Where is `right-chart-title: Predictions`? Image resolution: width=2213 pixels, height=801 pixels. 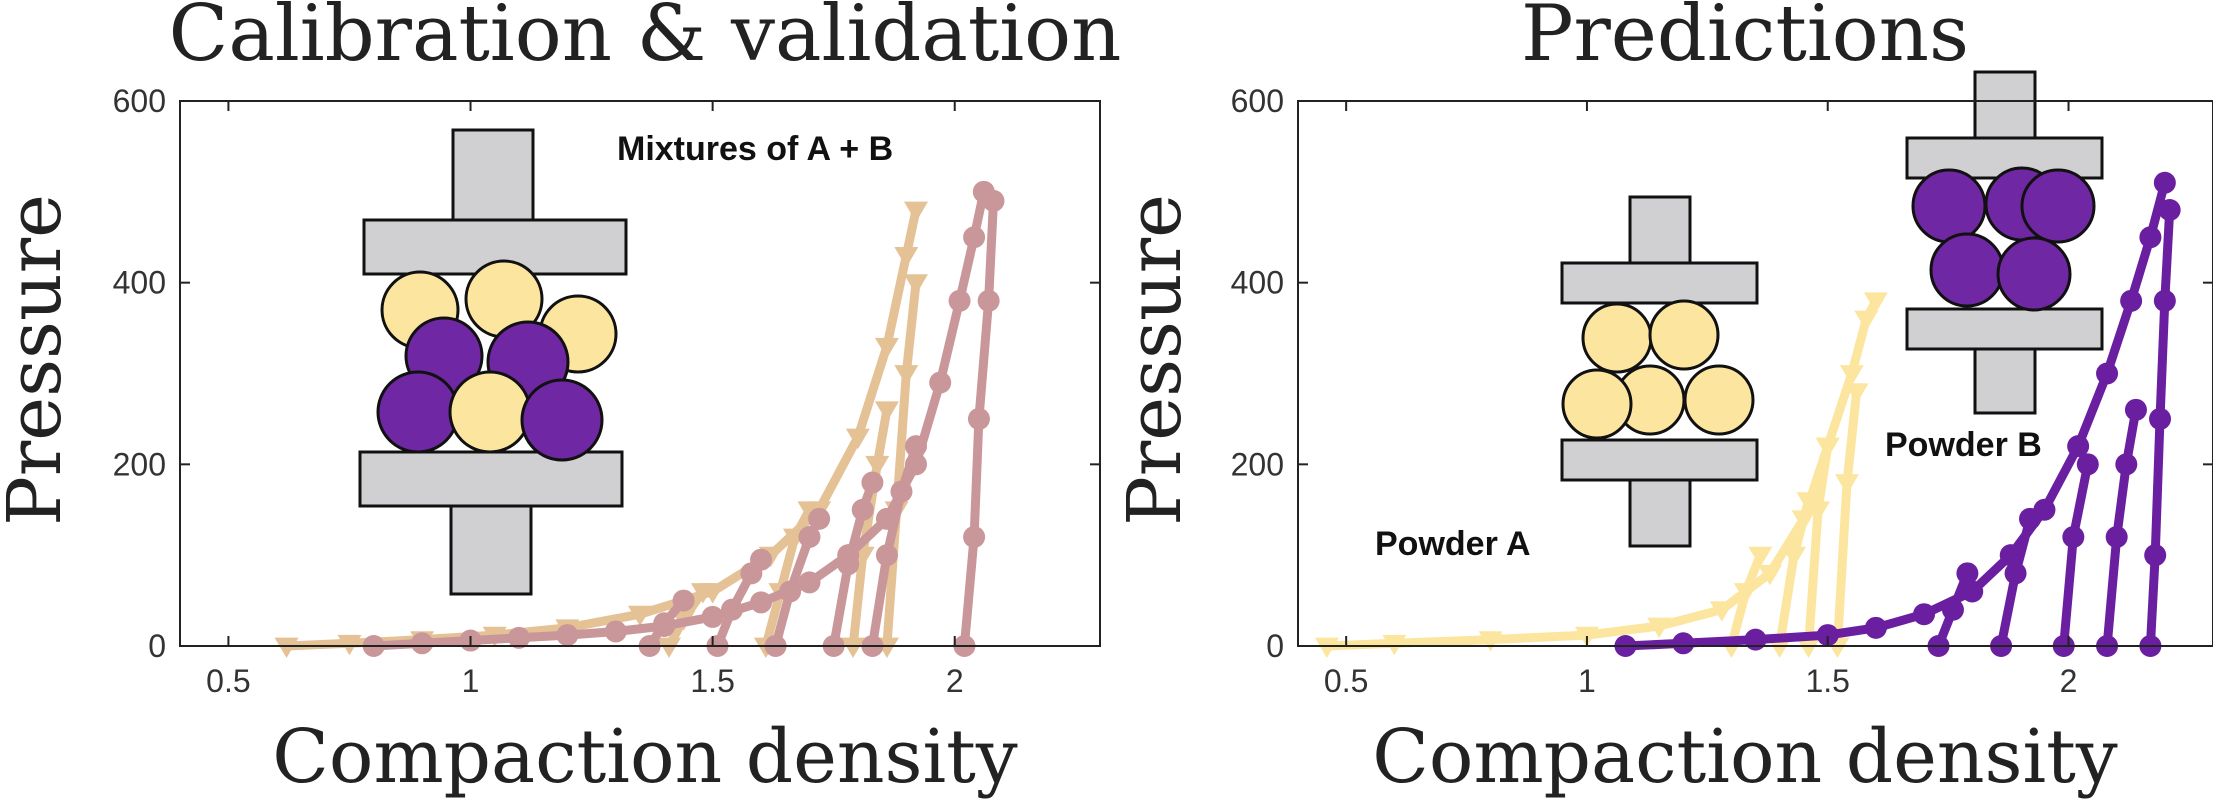
right-chart-title: Predictions is located at coordinates (1745, 39).